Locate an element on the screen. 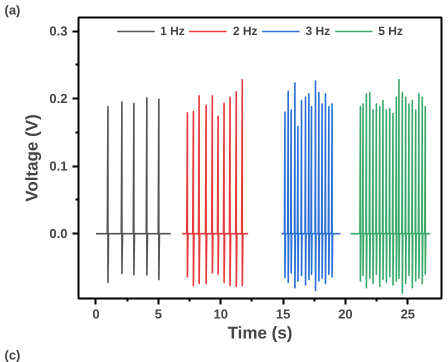  x-tick-label: 10 is located at coordinates (220, 314).